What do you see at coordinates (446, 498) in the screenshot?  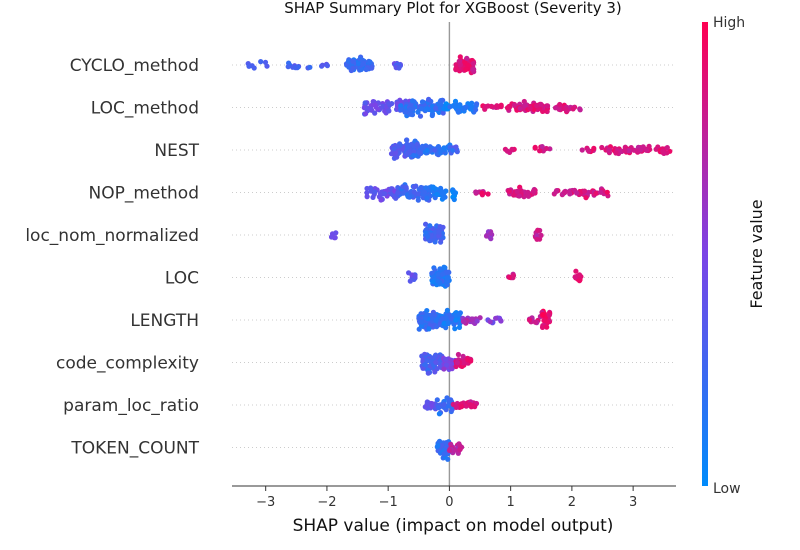 I see `x-ticks: −3 −2 −1 0 1 2 3` at bounding box center [446, 498].